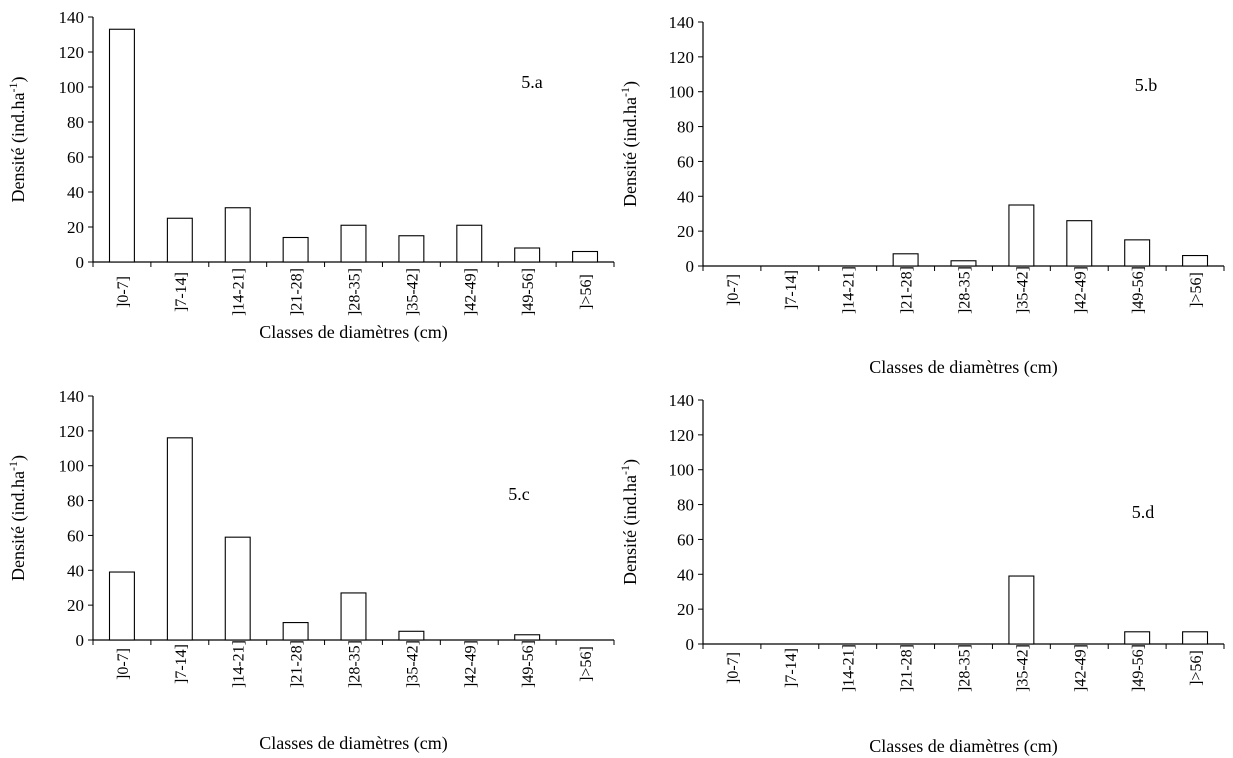 The width and height of the screenshot is (1233, 758). I want to click on panel-label: 5.b, so click(1146, 85).